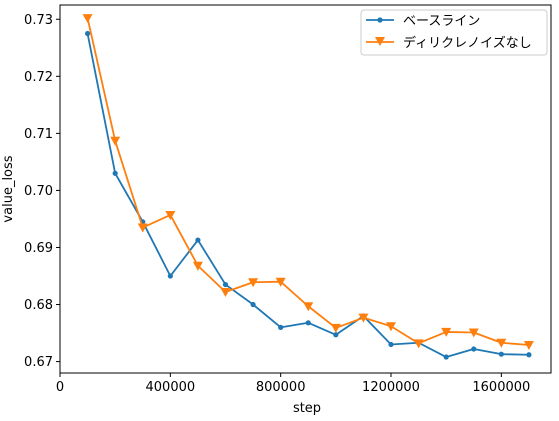 The width and height of the screenshot is (559, 421). What do you see at coordinates (380, 20) in the screenshot?
I see `legend-marker-baseline` at bounding box center [380, 20].